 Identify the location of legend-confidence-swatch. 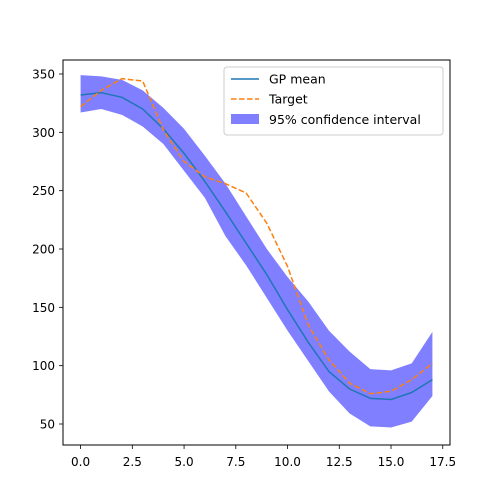
(245, 119).